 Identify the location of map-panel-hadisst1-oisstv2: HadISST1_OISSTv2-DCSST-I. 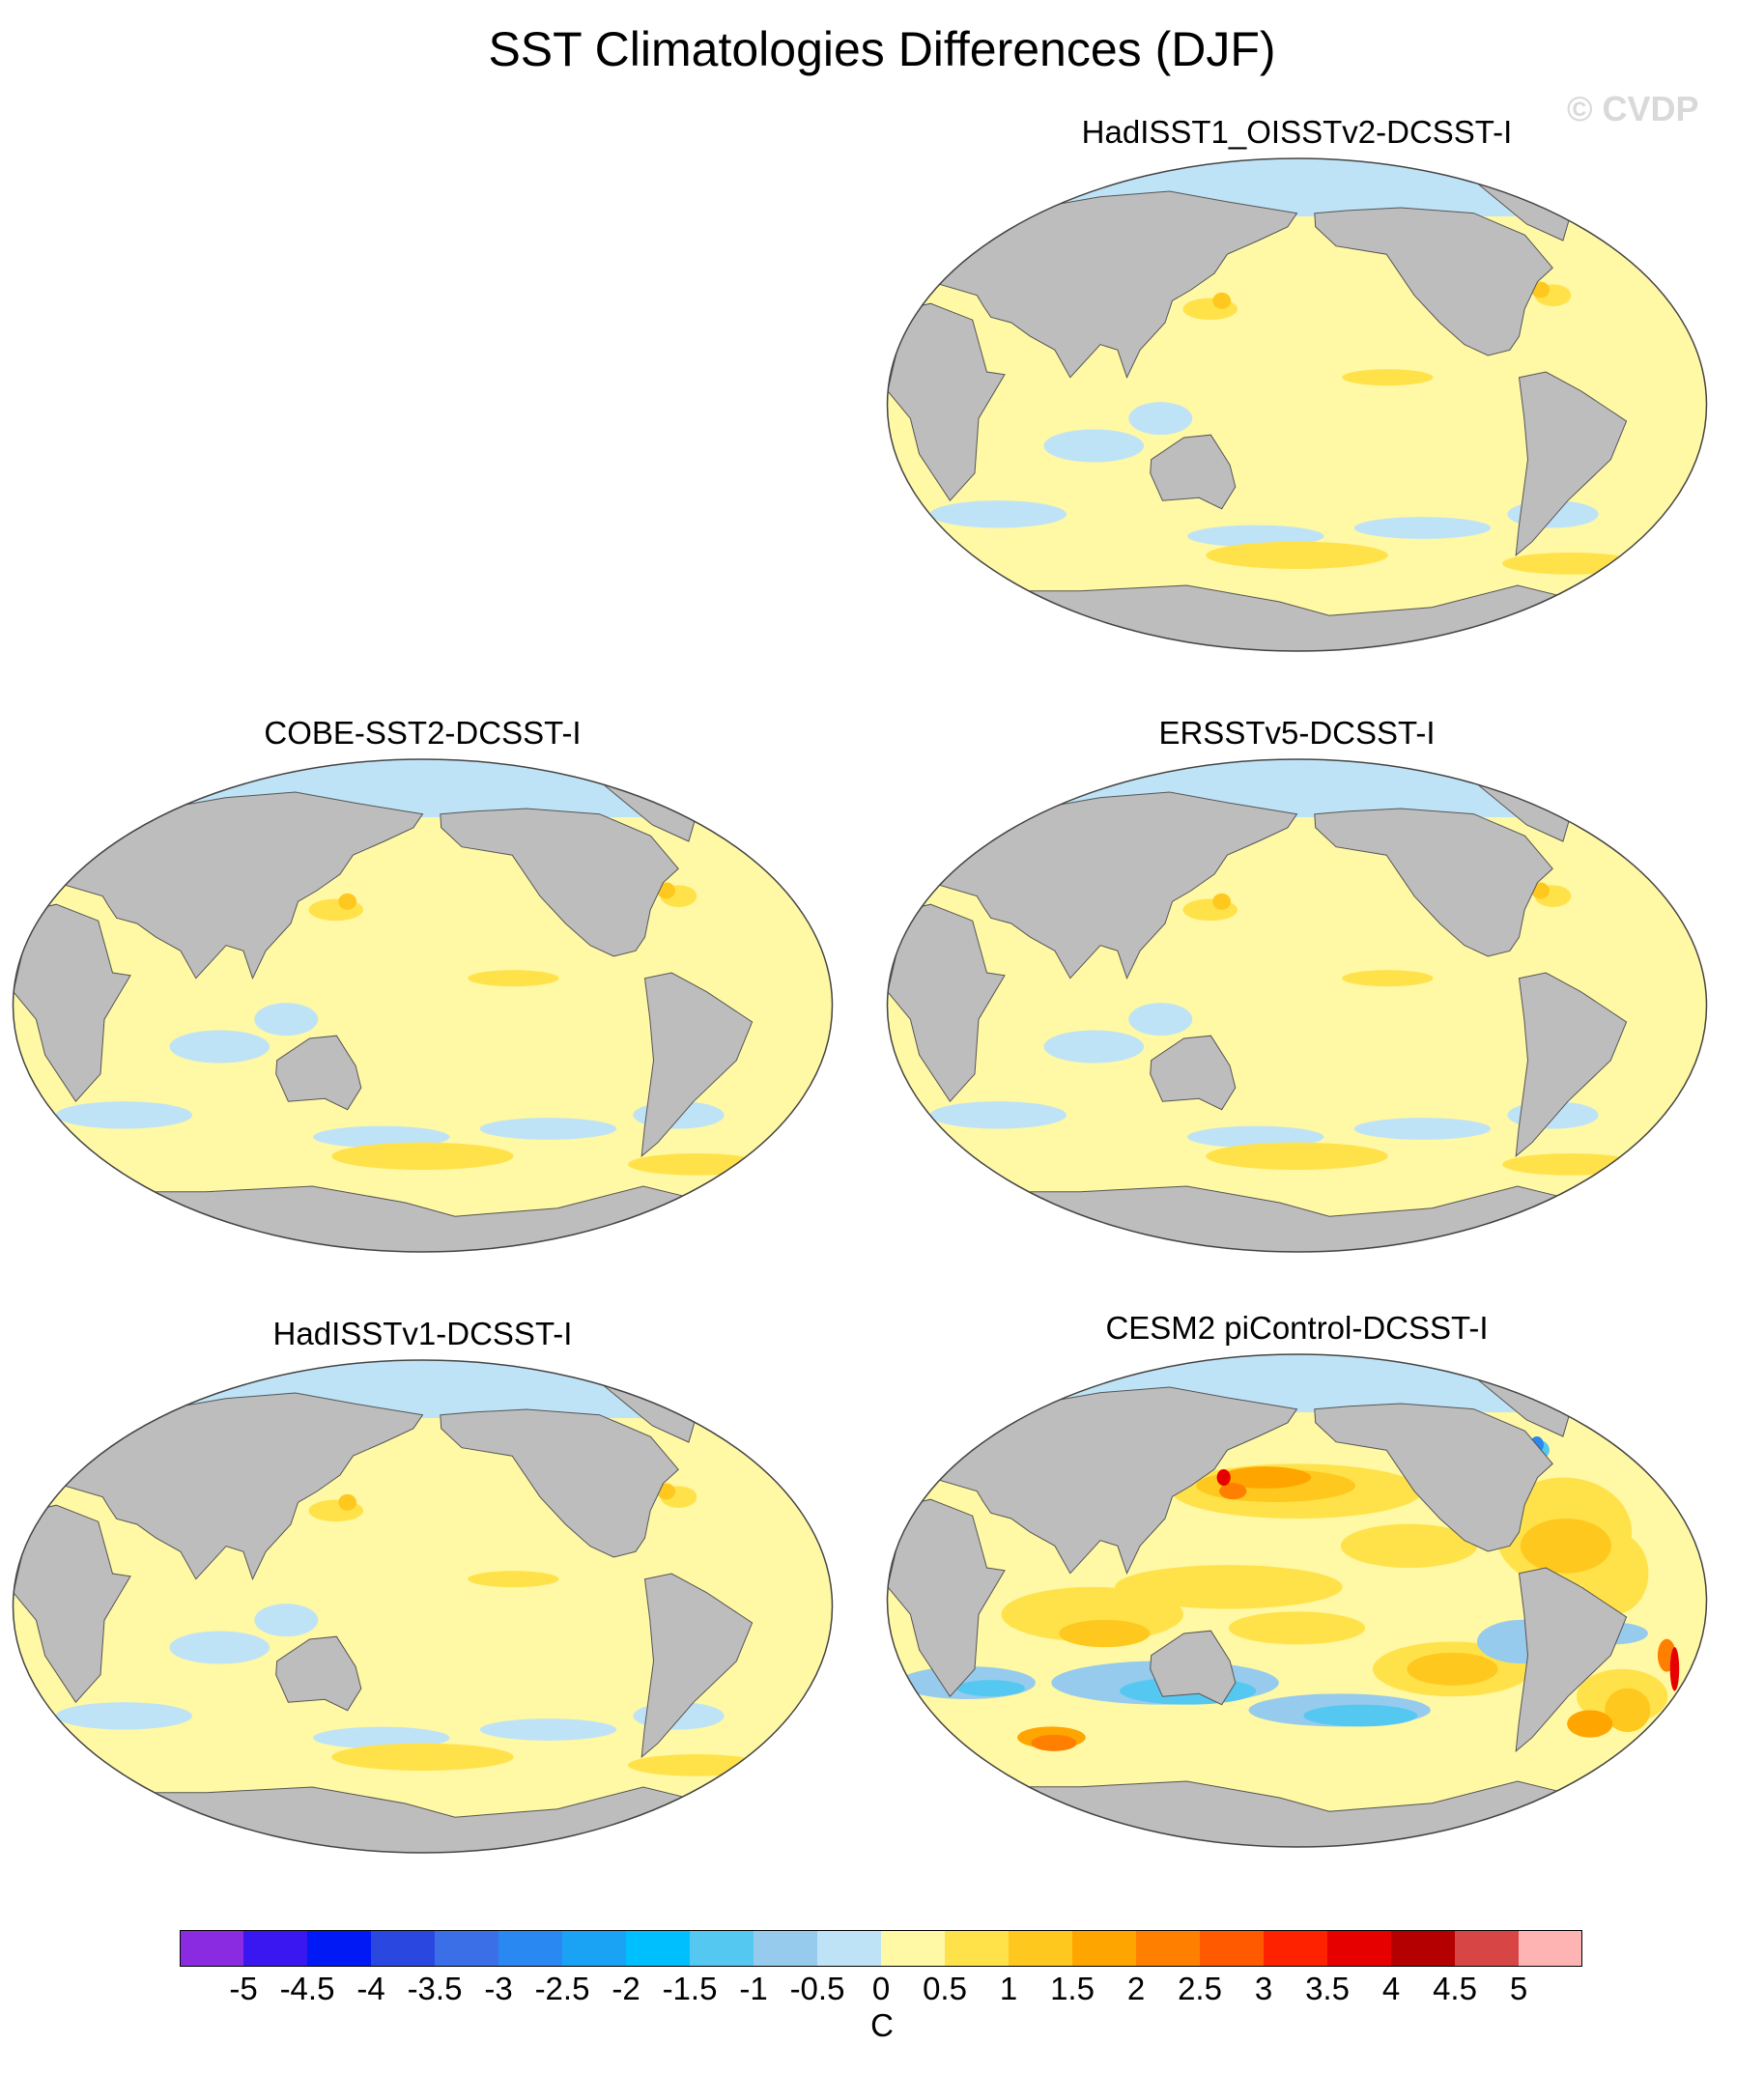
(1297, 384).